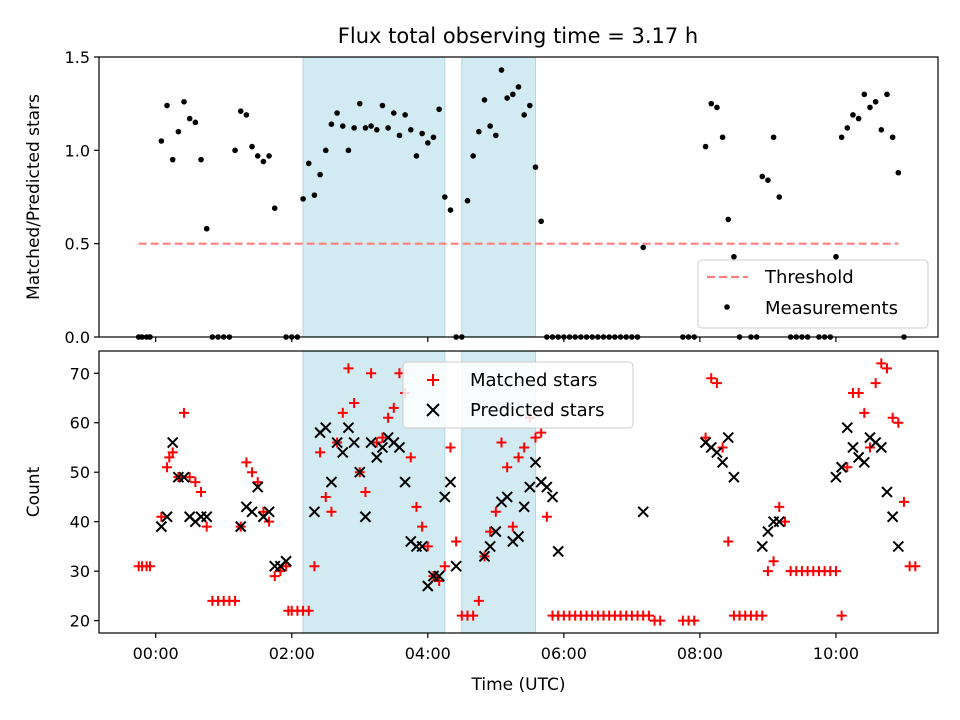 The width and height of the screenshot is (960, 720). Describe the element at coordinates (433, 410) in the screenshot. I see `legend-predicted-swatch` at that location.